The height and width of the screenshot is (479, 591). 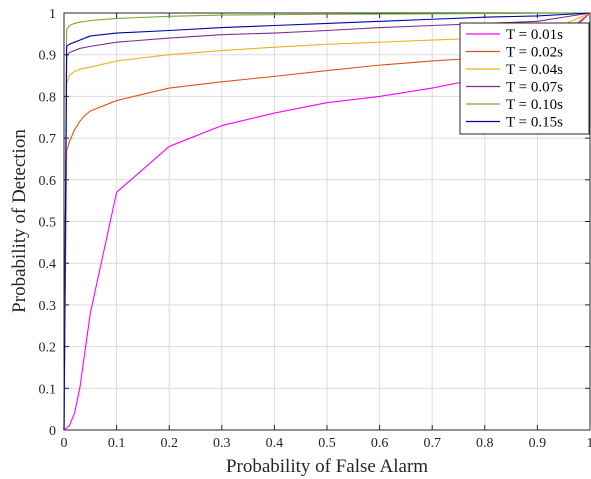 I want to click on x-tick-label: 0.3, so click(x=222, y=443).